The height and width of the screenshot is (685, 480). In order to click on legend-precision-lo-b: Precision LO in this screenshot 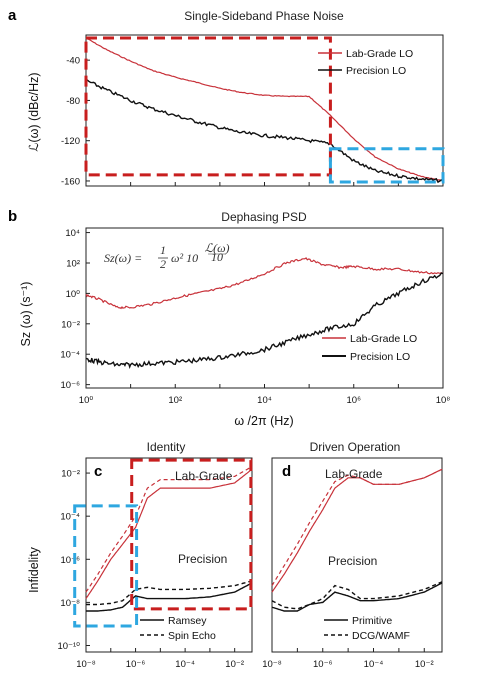, I will do `click(380, 357)`.